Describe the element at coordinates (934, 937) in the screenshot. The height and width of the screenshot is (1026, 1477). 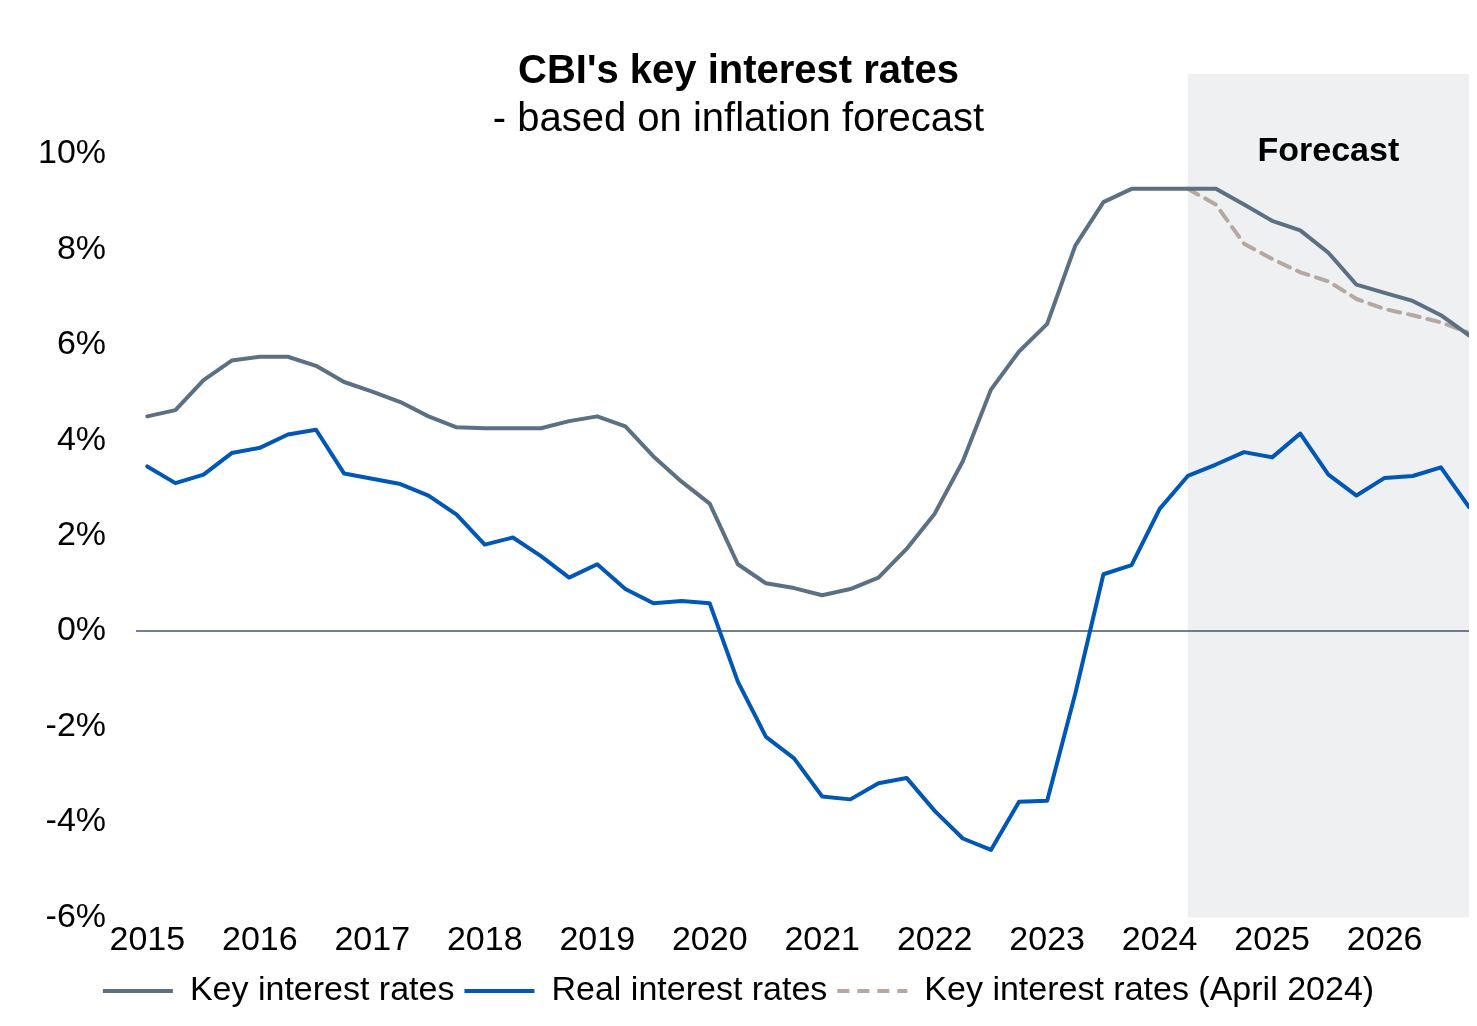
I see `x-tick-label: 2022` at that location.